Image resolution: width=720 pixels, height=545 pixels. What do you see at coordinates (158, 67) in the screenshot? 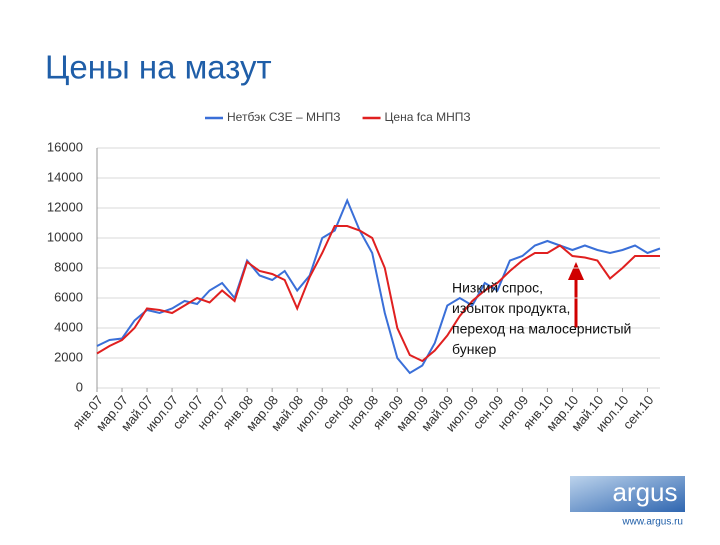
I see `slide-title: Цены на мазут` at bounding box center [158, 67].